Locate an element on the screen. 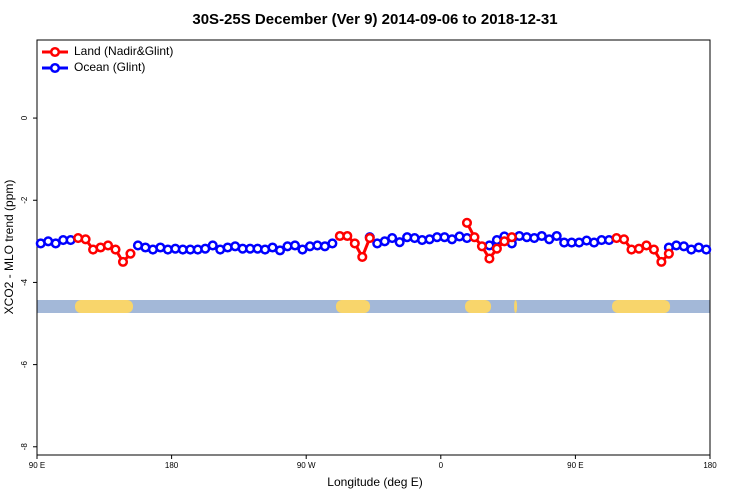 This screenshot has width=750, height=500. x-tick-label: 0 is located at coordinates (441, 465).